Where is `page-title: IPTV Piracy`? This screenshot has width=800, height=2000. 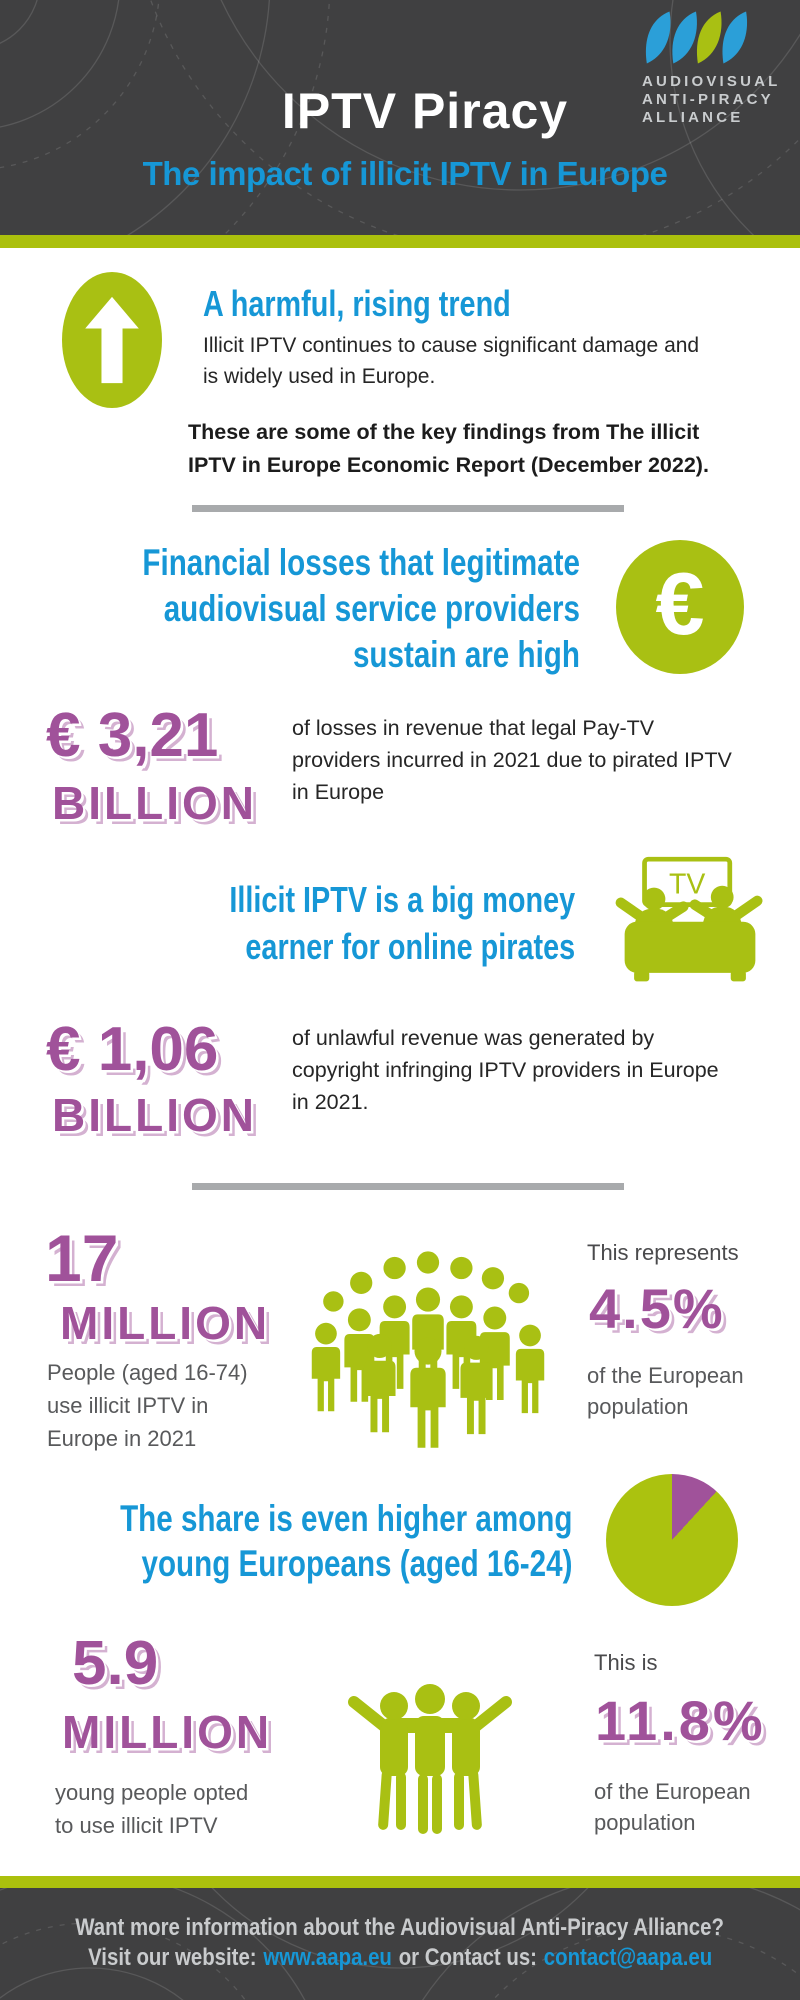
page-title: IPTV Piracy is located at coordinates (425, 111).